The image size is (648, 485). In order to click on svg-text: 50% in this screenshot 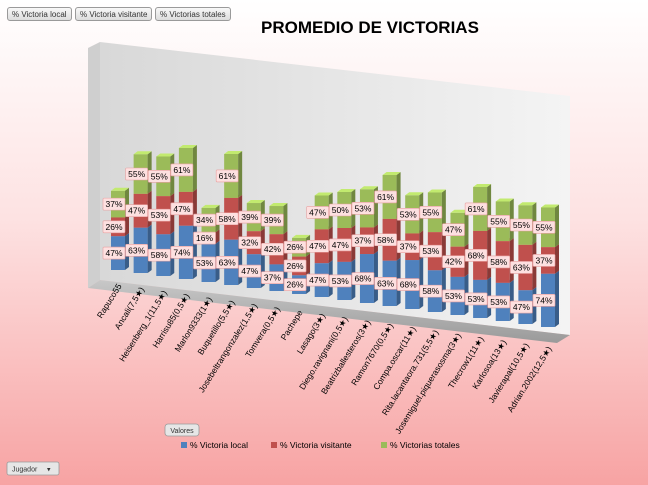, I will do `click(340, 210)`.